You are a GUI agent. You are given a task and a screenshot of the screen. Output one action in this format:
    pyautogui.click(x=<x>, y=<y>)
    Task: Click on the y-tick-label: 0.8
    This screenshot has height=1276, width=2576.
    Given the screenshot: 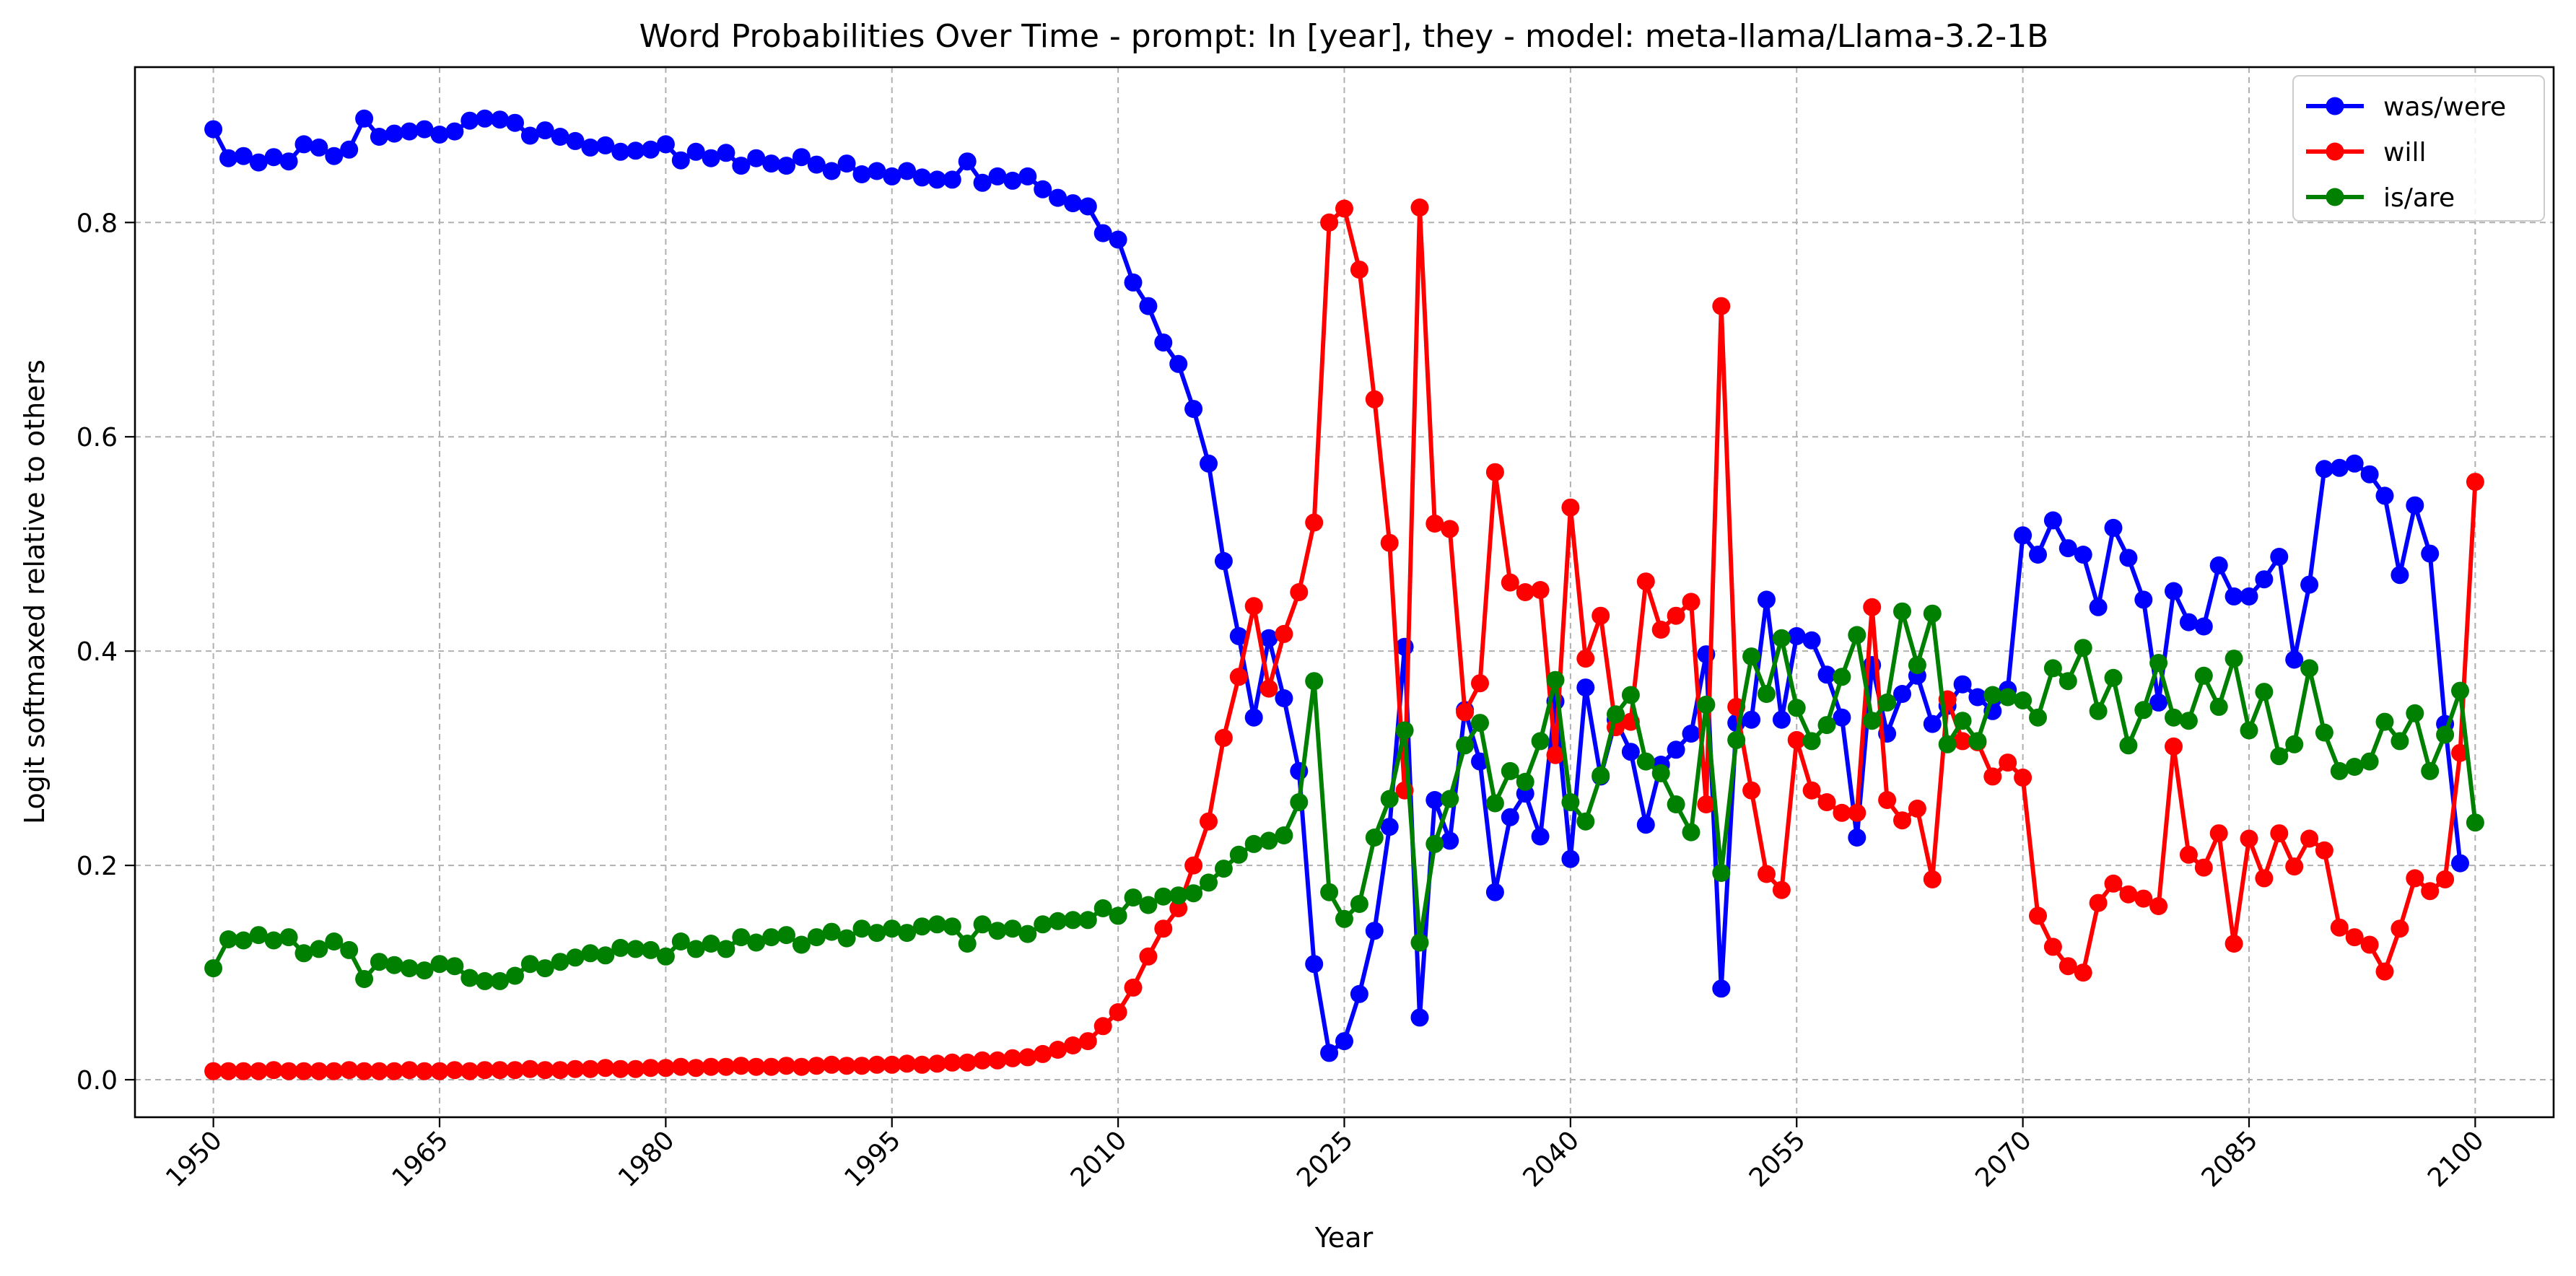 What is the action you would take?
    pyautogui.click(x=97, y=223)
    